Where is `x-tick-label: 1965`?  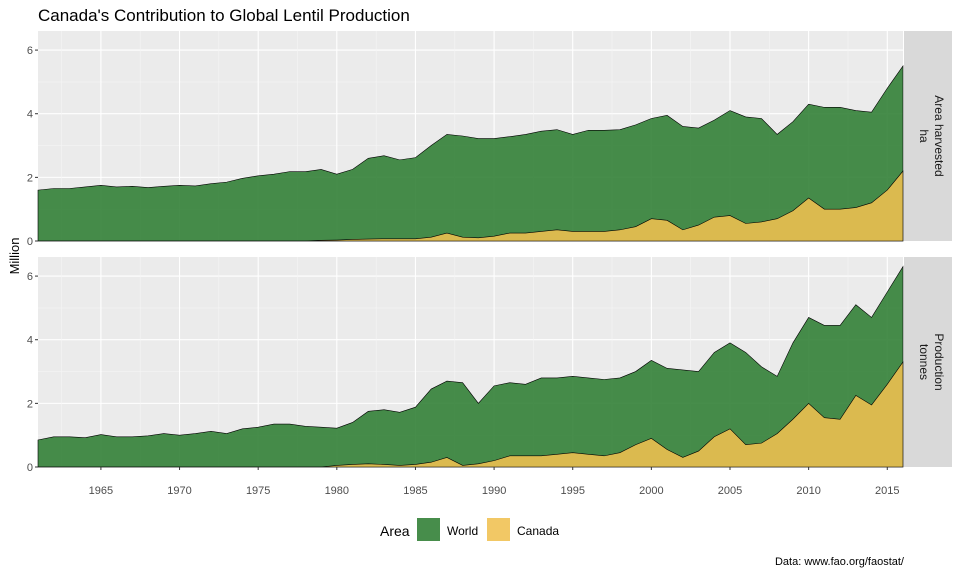
x-tick-label: 1965 is located at coordinates (101, 491).